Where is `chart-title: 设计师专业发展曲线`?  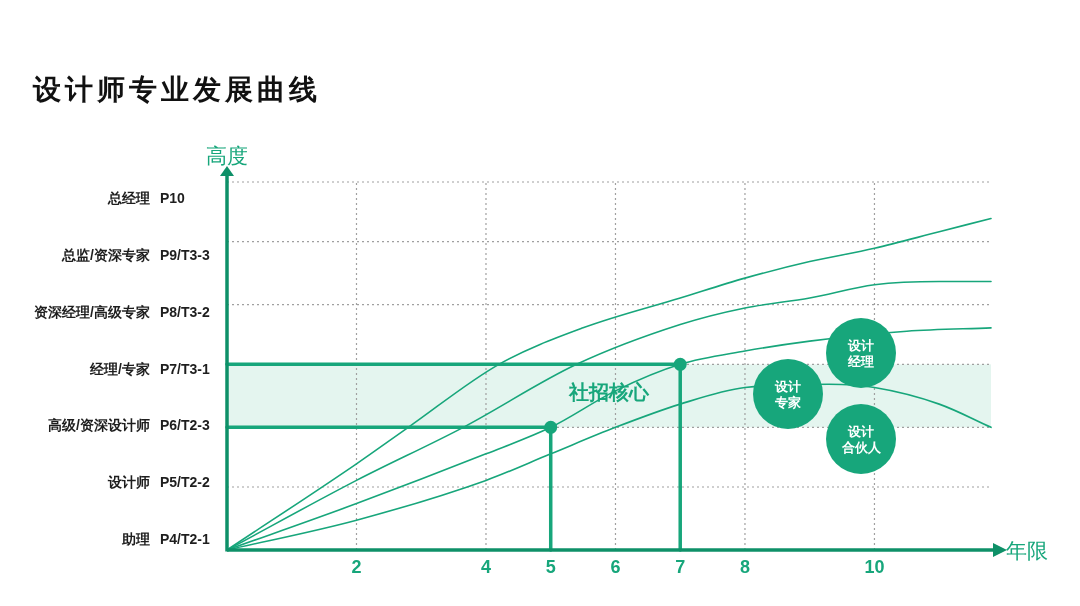 chart-title: 设计师专业发展曲线 is located at coordinates (176, 89).